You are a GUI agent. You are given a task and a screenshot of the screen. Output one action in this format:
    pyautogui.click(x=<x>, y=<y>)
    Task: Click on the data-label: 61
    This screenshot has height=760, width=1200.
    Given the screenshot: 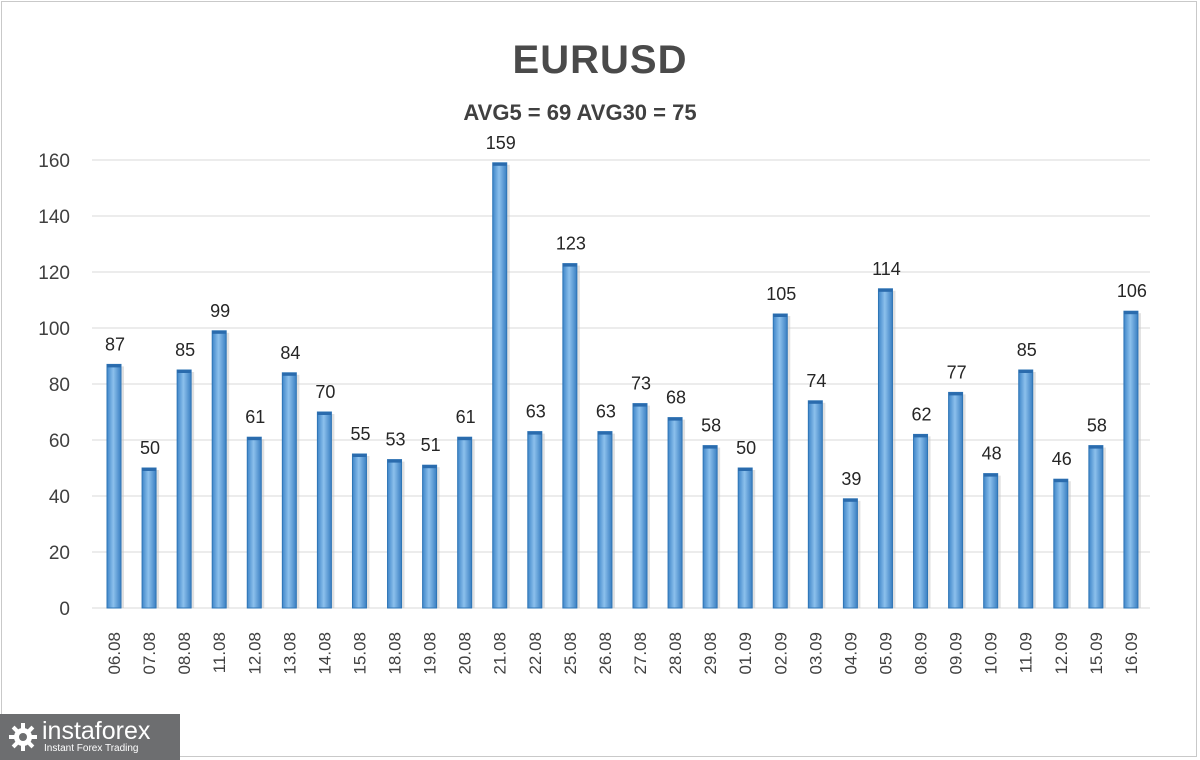 What is the action you would take?
    pyautogui.click(x=255, y=417)
    